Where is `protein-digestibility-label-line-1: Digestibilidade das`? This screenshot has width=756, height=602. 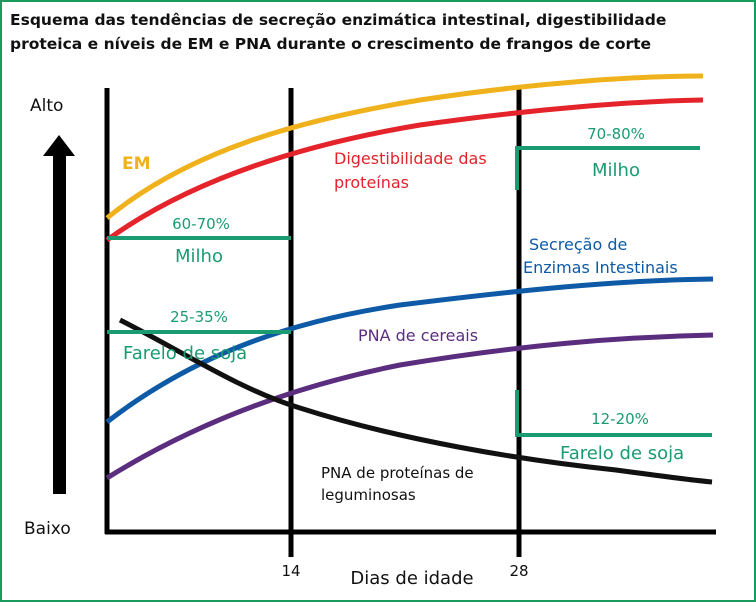 protein-digestibility-label-line-1: Digestibilidade das is located at coordinates (410, 158).